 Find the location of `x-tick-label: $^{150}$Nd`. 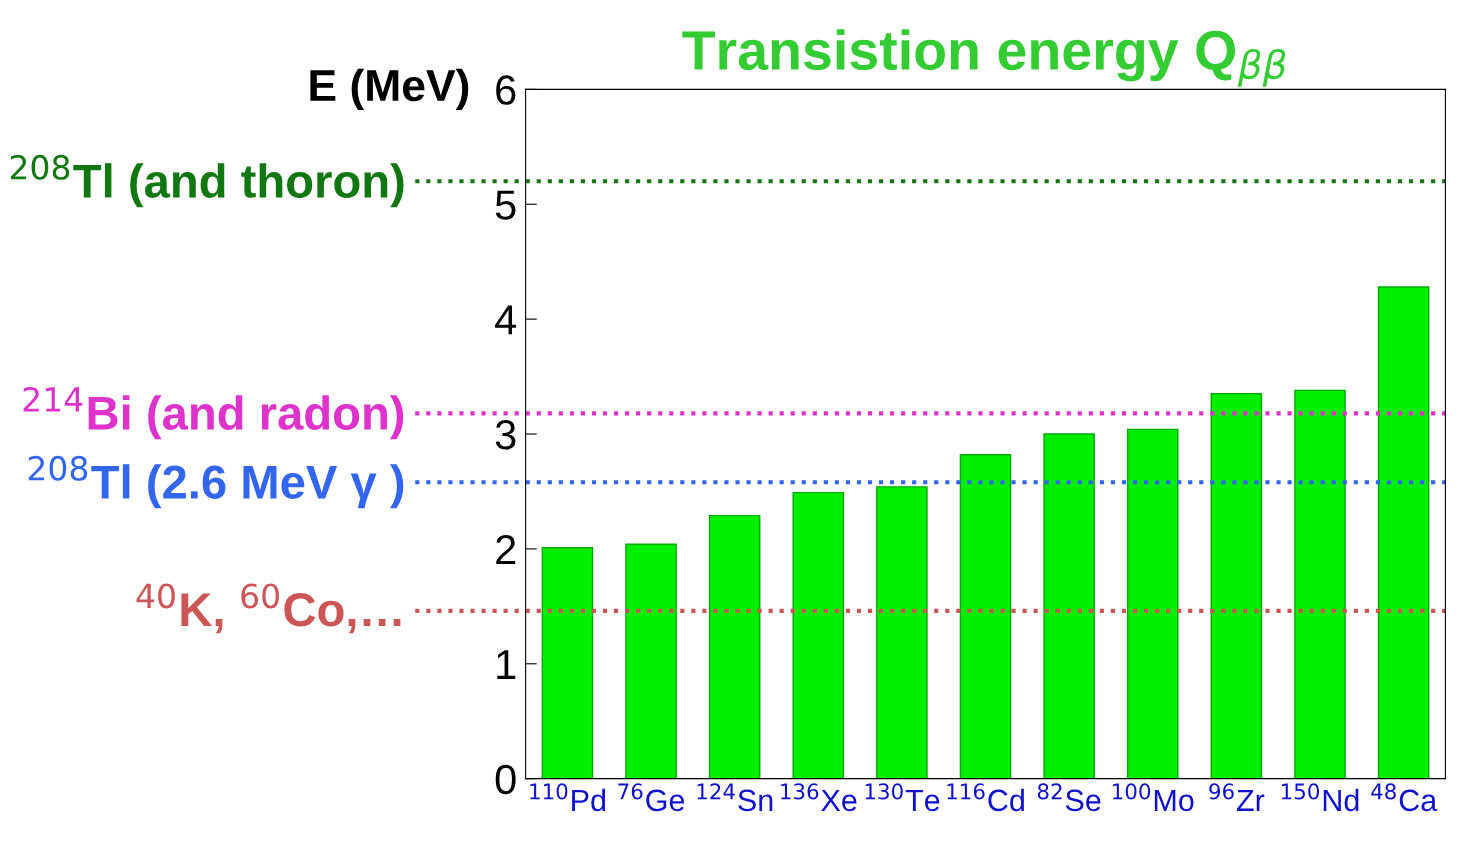

x-tick-label: $^{150}$Nd is located at coordinates (1320, 797).